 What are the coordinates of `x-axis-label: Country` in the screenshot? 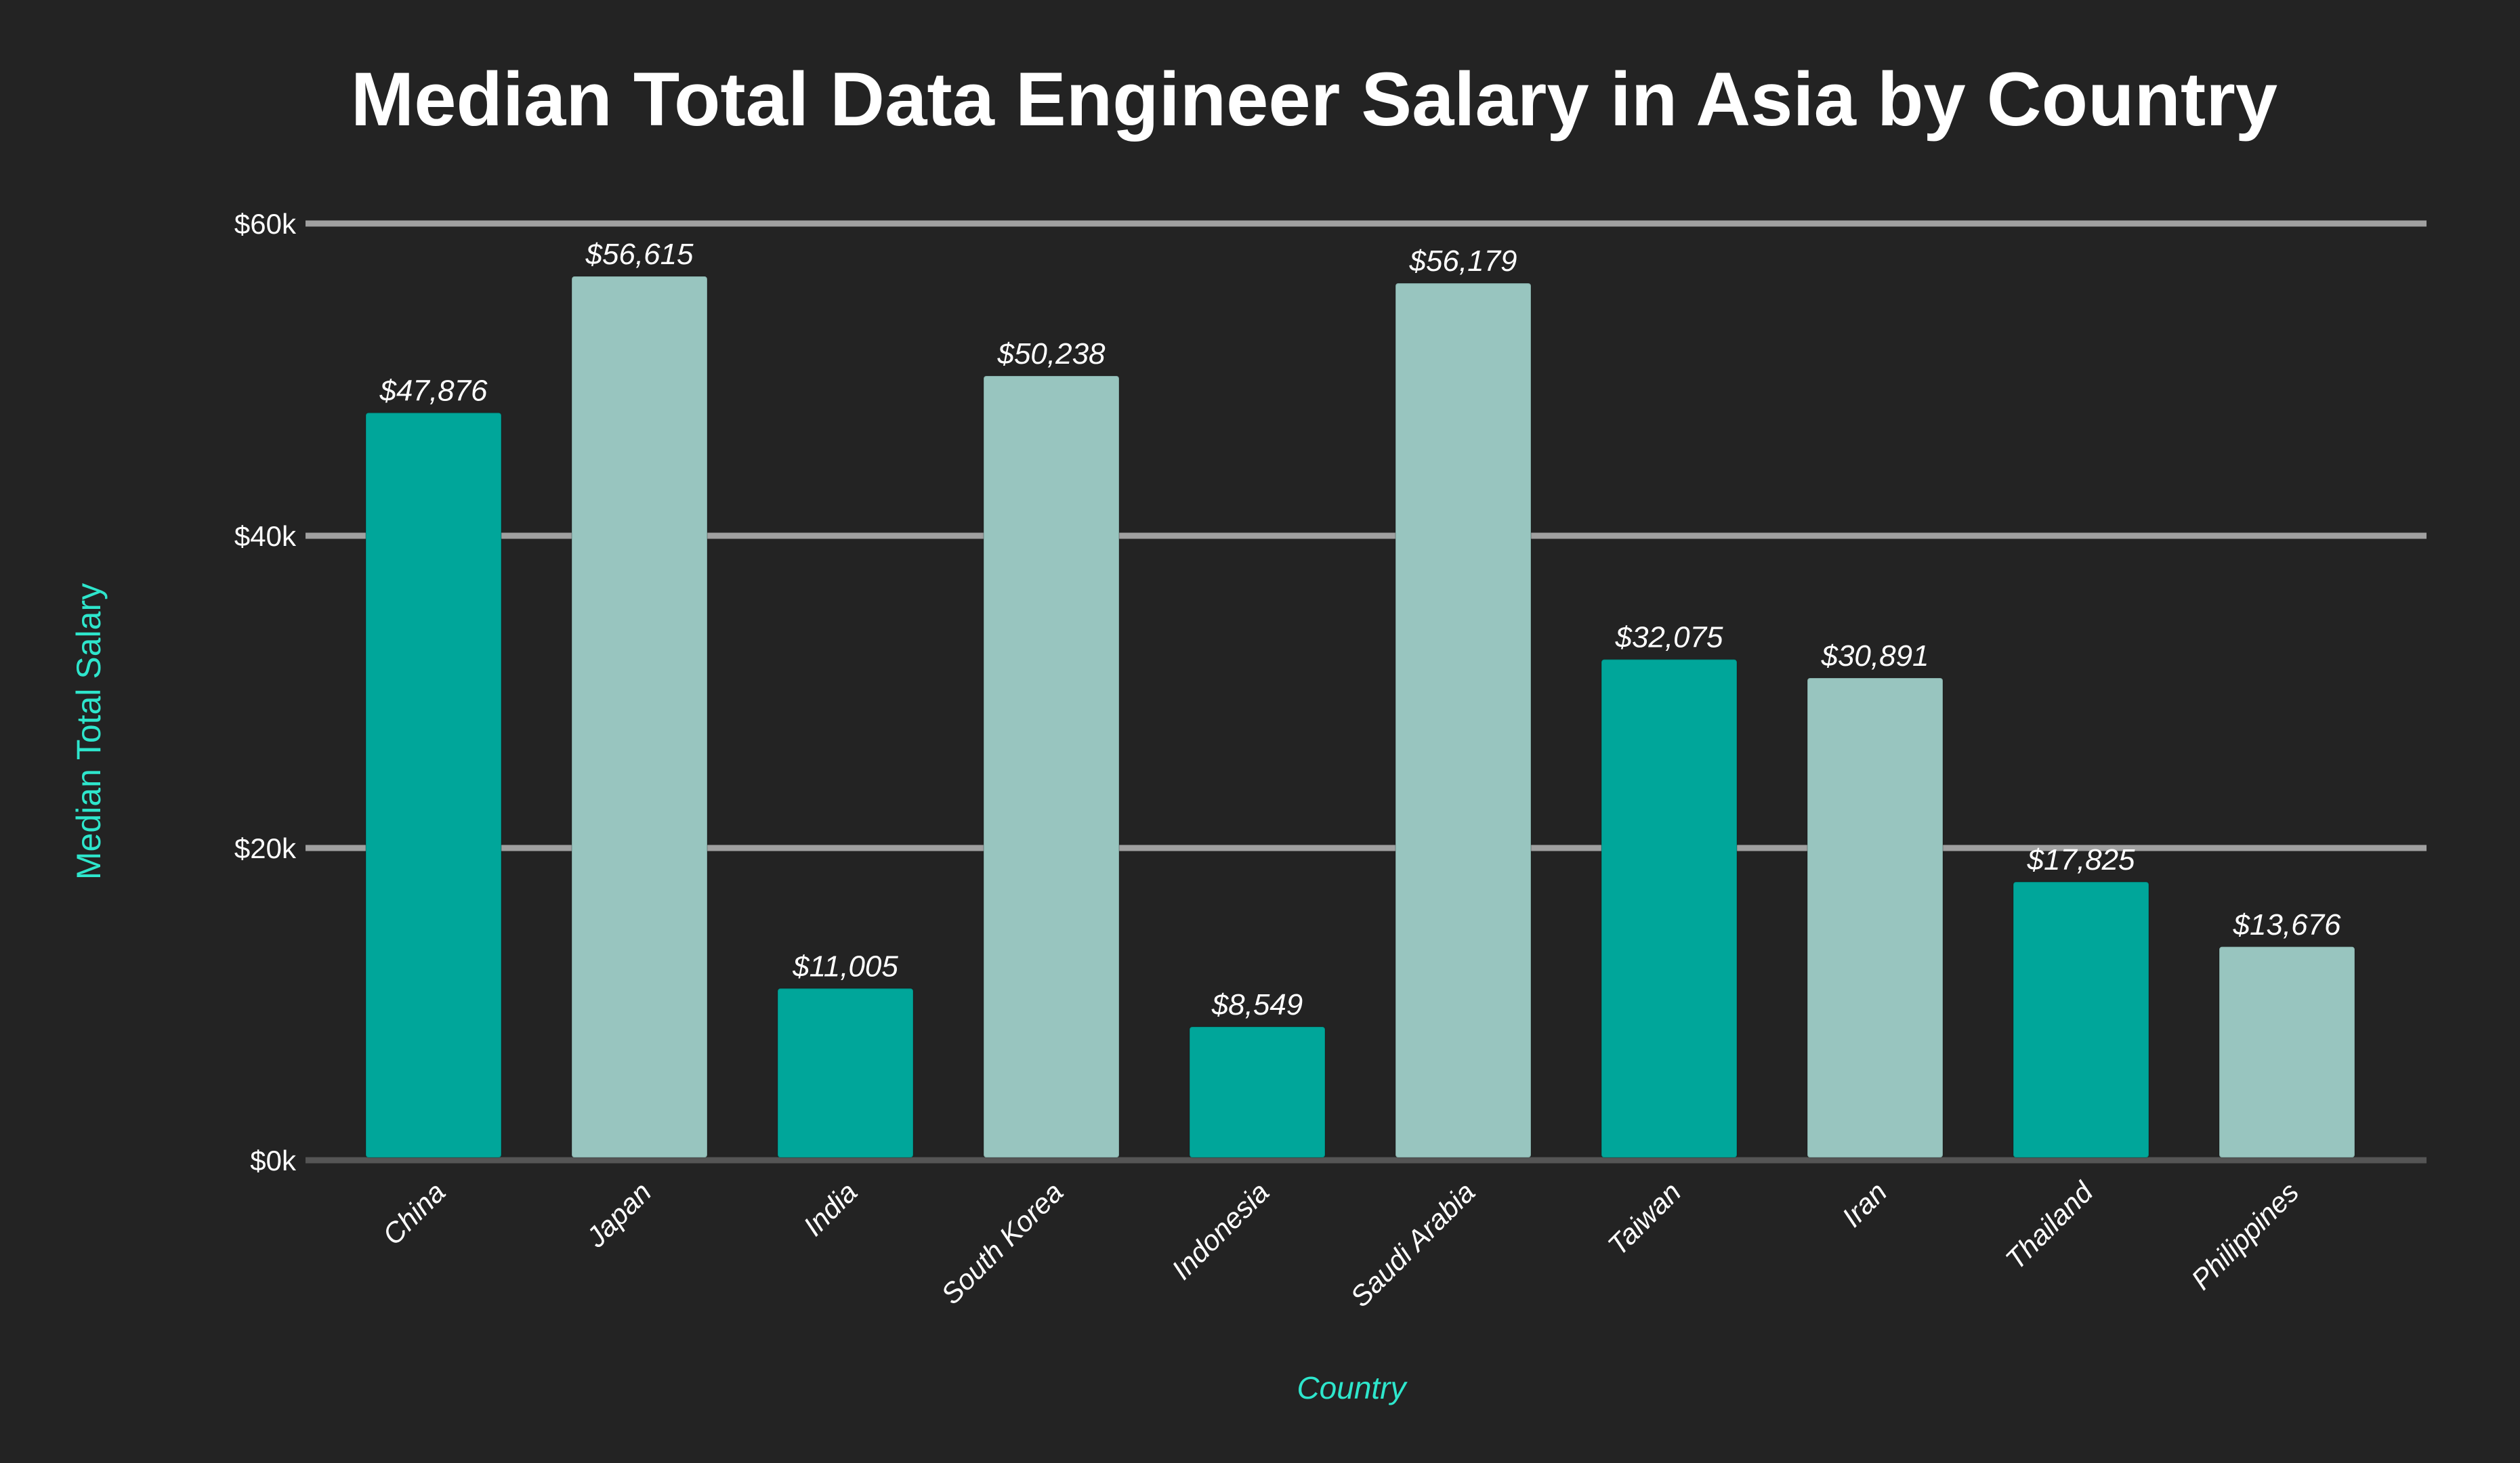 It's located at (1352, 1388).